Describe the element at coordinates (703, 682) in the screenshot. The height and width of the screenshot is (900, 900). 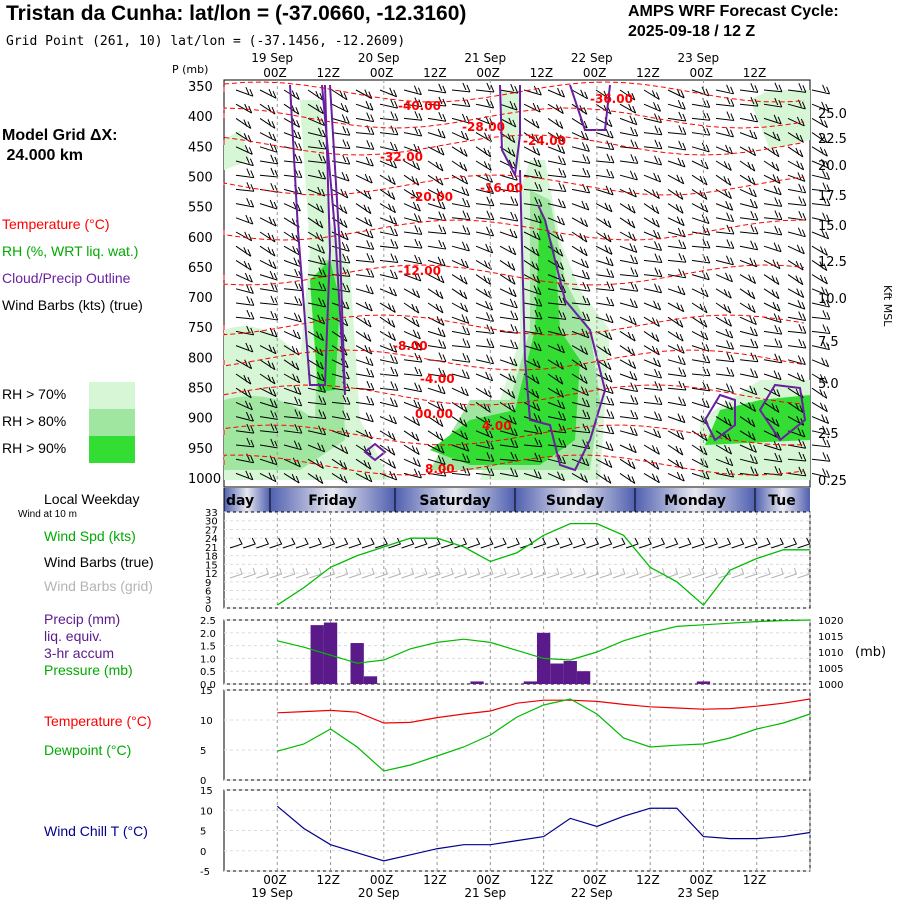
I see `precip-bar` at that location.